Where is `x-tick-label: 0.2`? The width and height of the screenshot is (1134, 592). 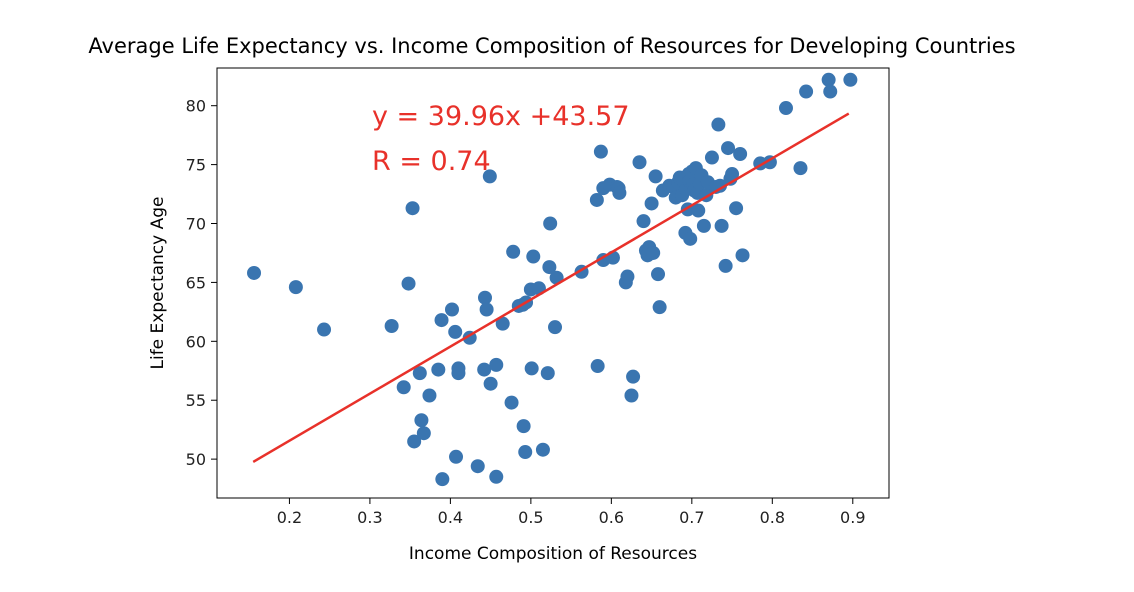 x-tick-label: 0.2 is located at coordinates (289, 517).